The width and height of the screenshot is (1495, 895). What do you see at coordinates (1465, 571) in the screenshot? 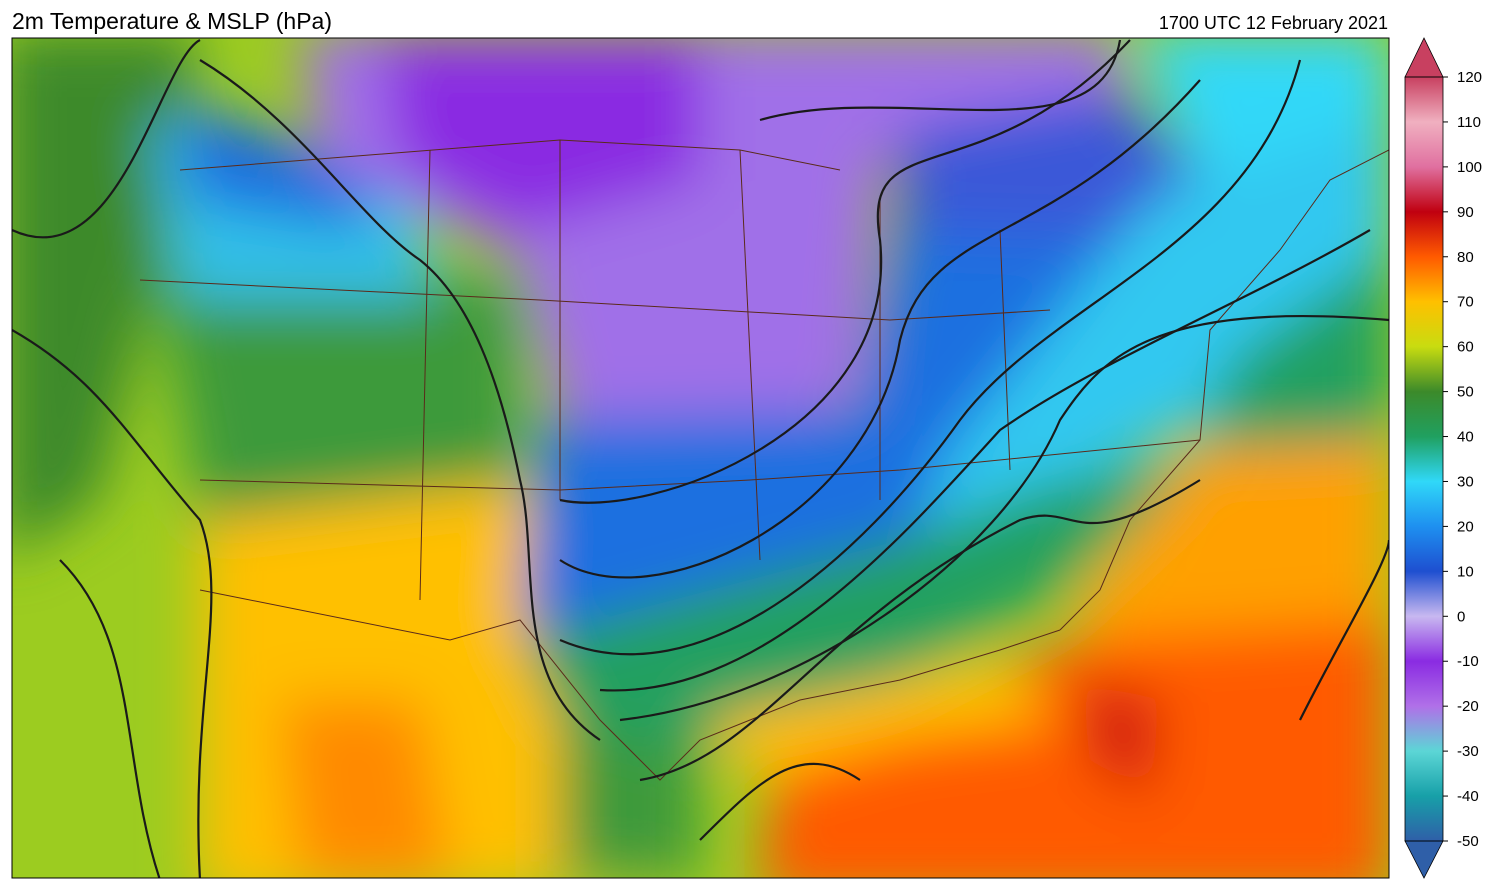
I see `colorbar-tick-label: 10` at bounding box center [1465, 571].